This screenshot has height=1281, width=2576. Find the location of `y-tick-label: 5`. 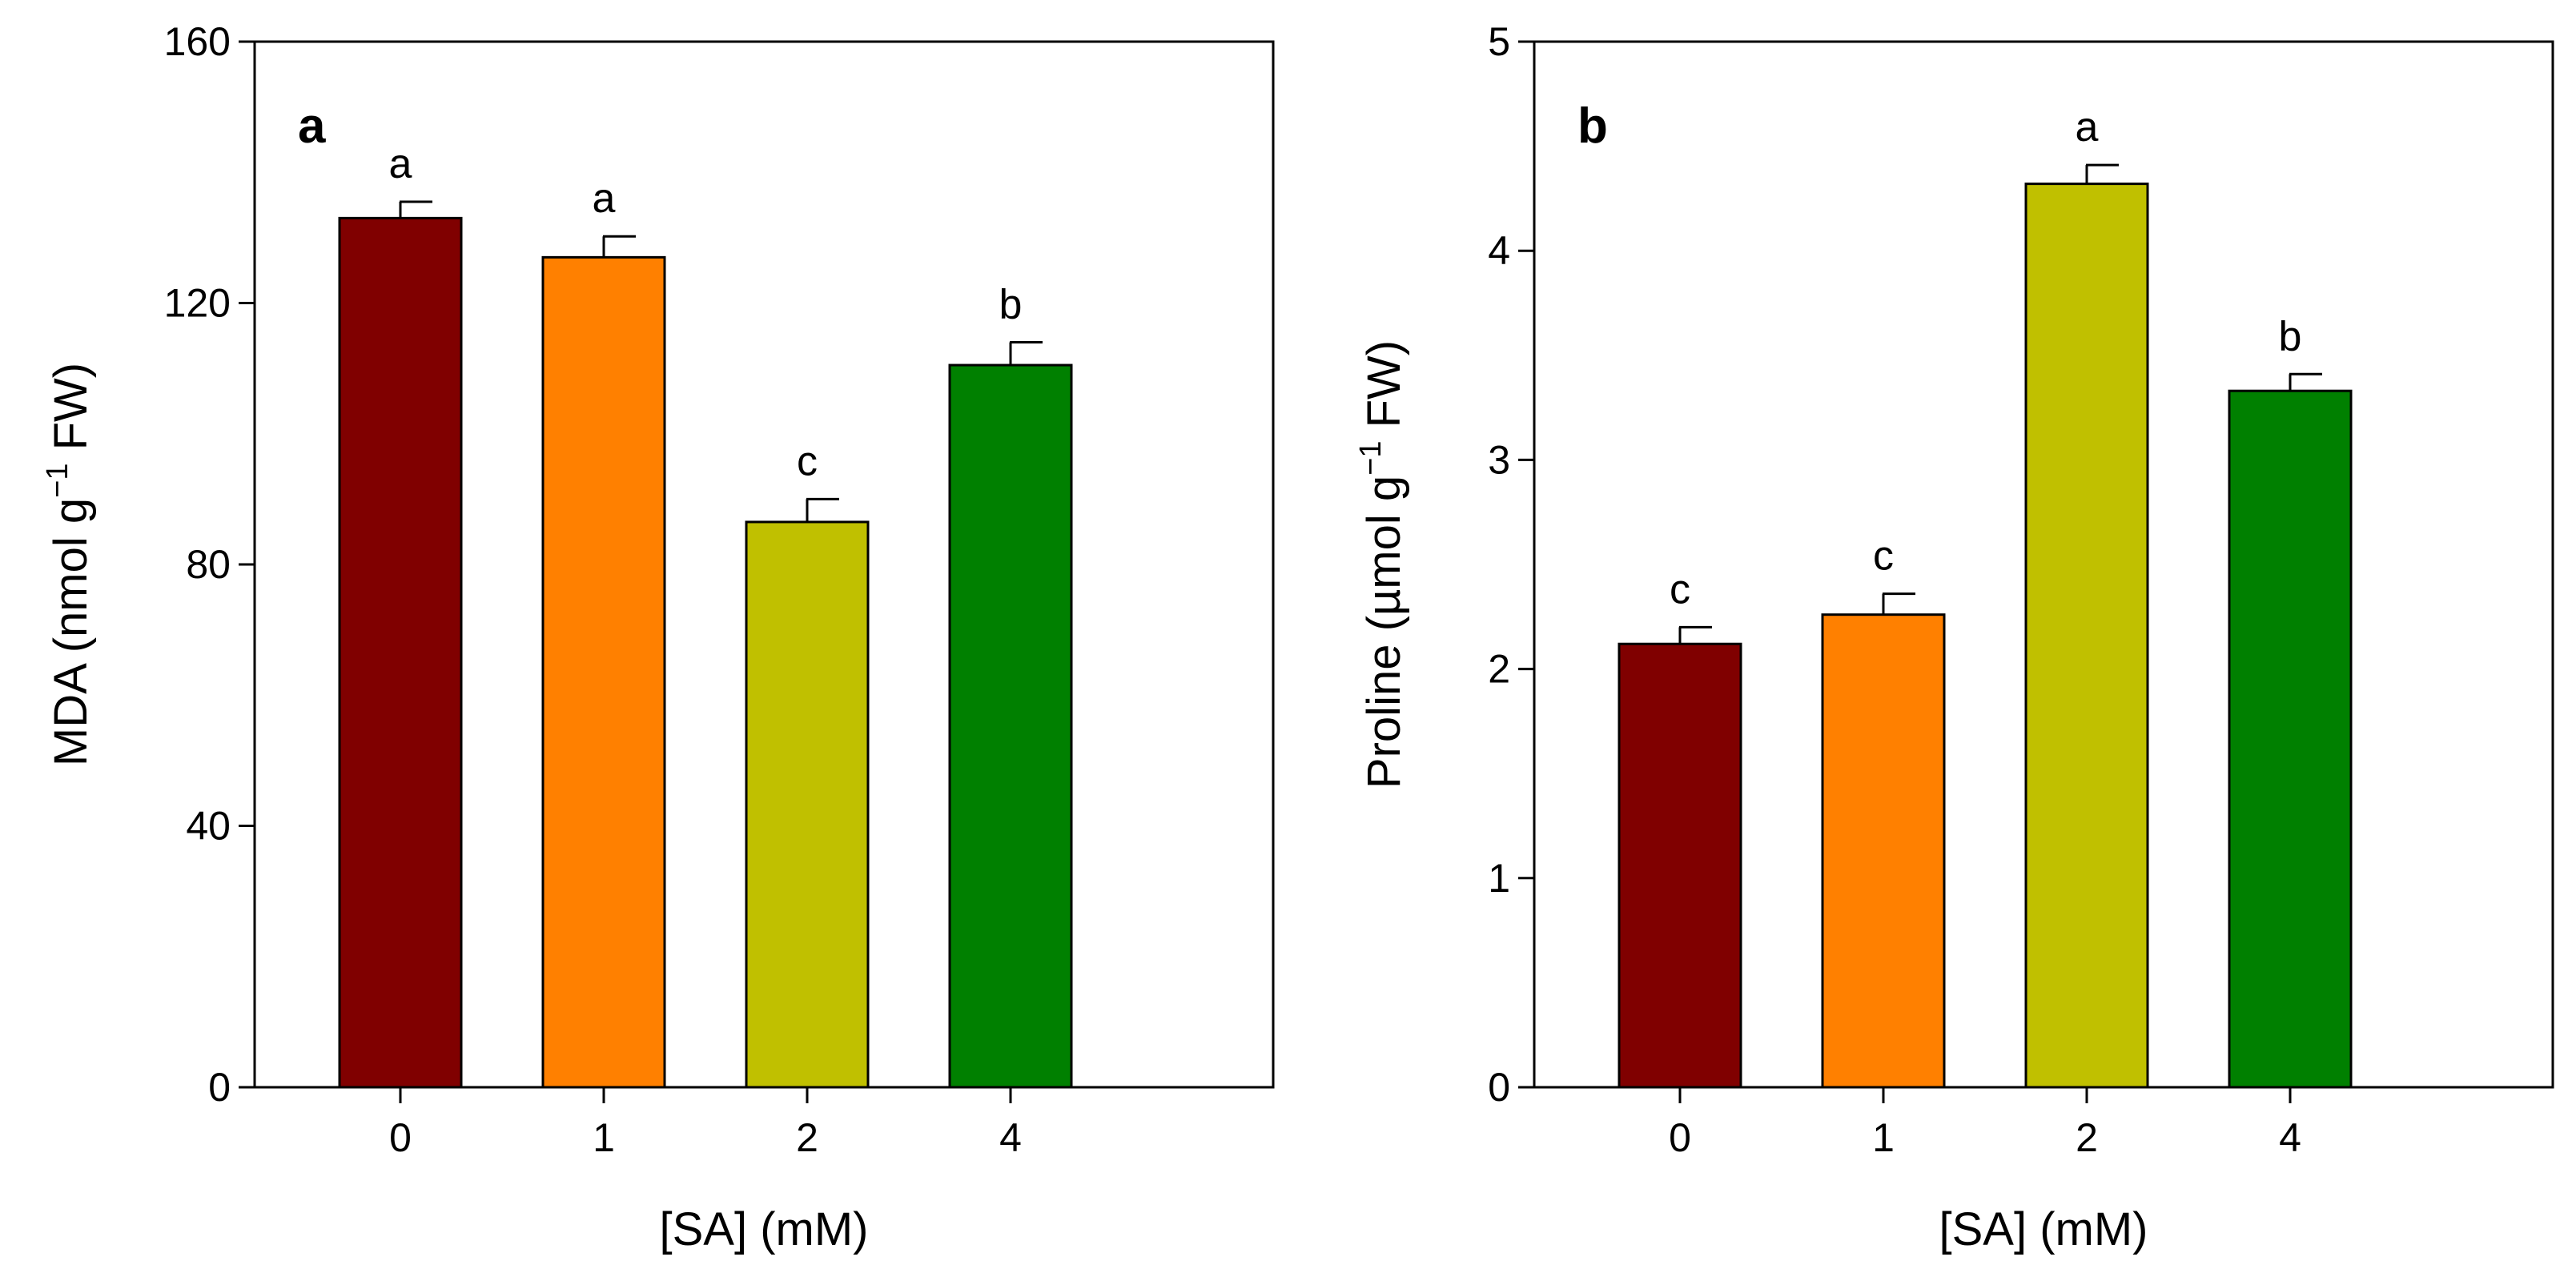

y-tick-label: 5 is located at coordinates (1499, 41).